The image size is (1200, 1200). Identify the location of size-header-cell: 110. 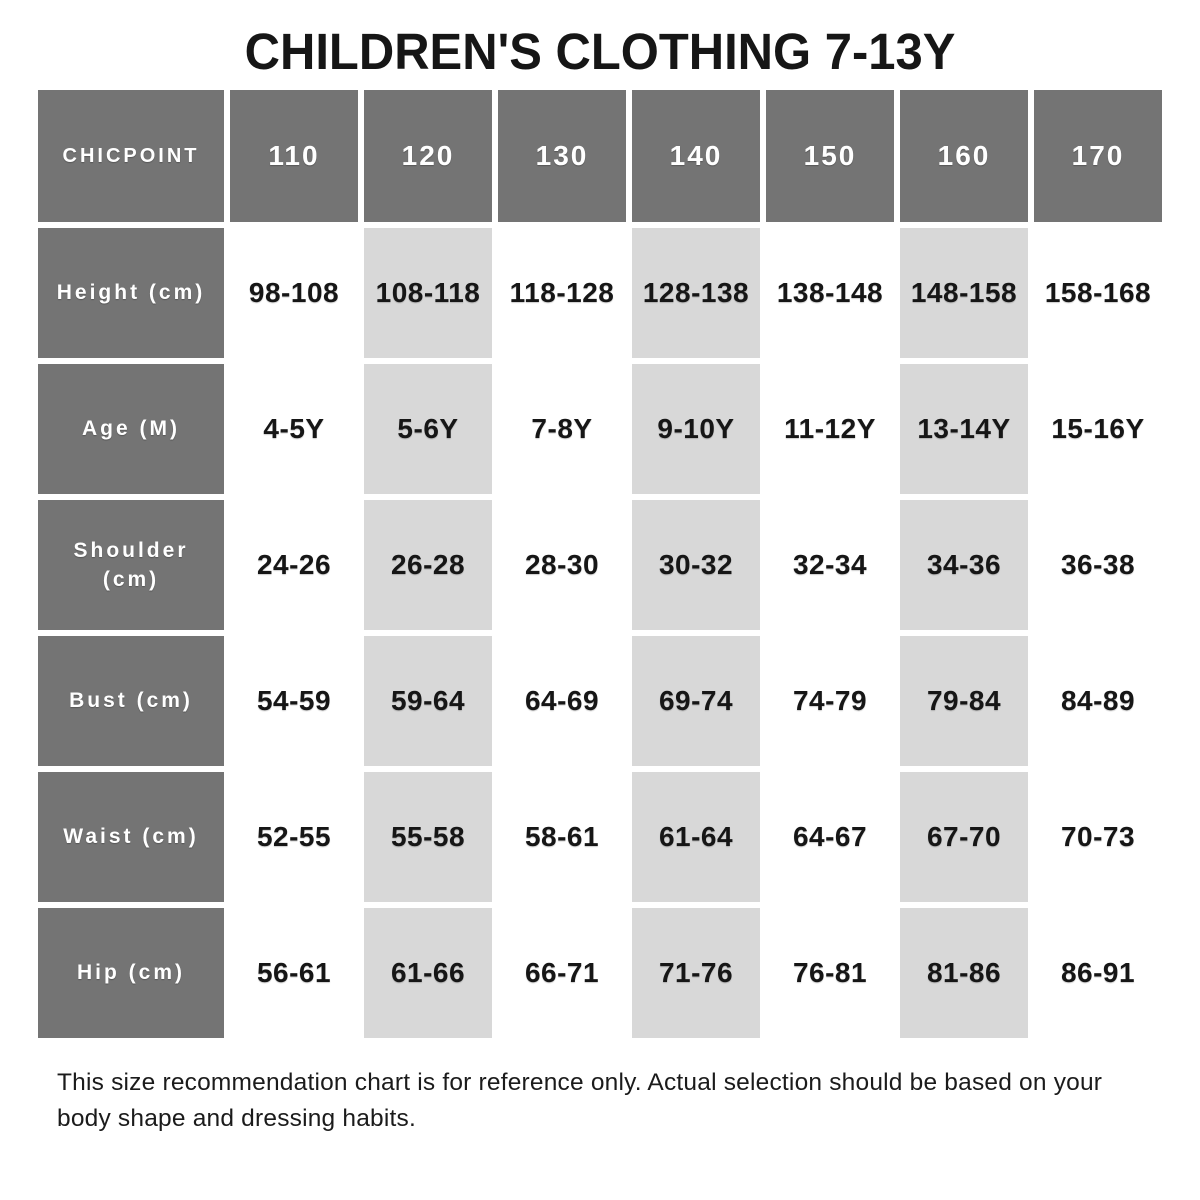
(294, 156).